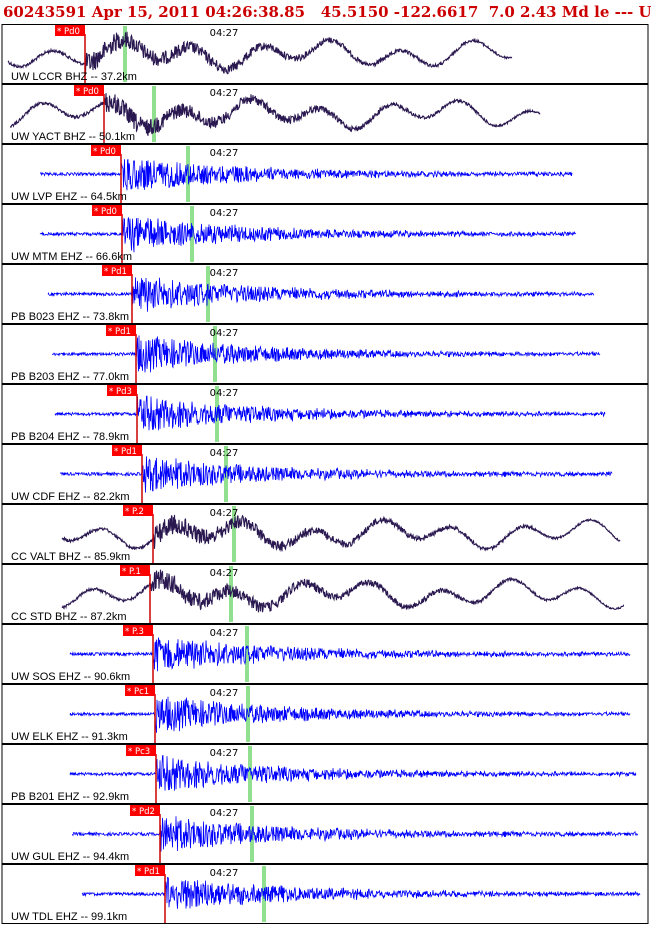 This screenshot has width=651, height=926. What do you see at coordinates (70, 437) in the screenshot?
I see `station-label: PB B204 EHZ -- 78.9km` at bounding box center [70, 437].